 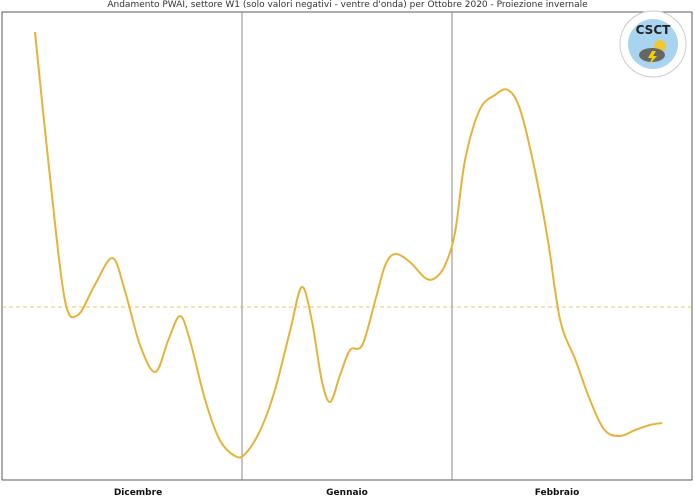 I want to click on x-tick-label: Febbraio, so click(x=557, y=493).